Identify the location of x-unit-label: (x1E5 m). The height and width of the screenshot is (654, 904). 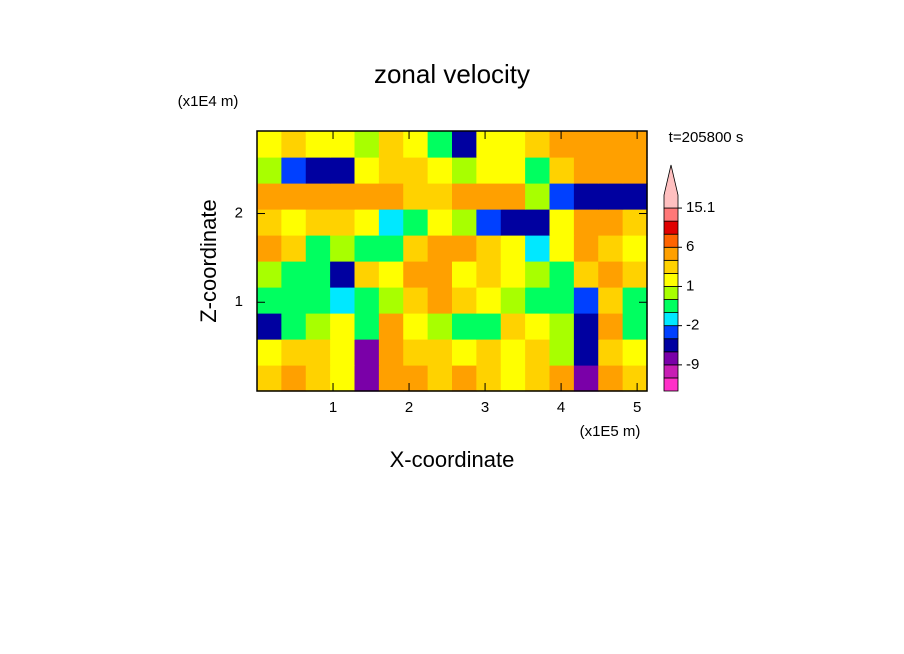
(610, 431).